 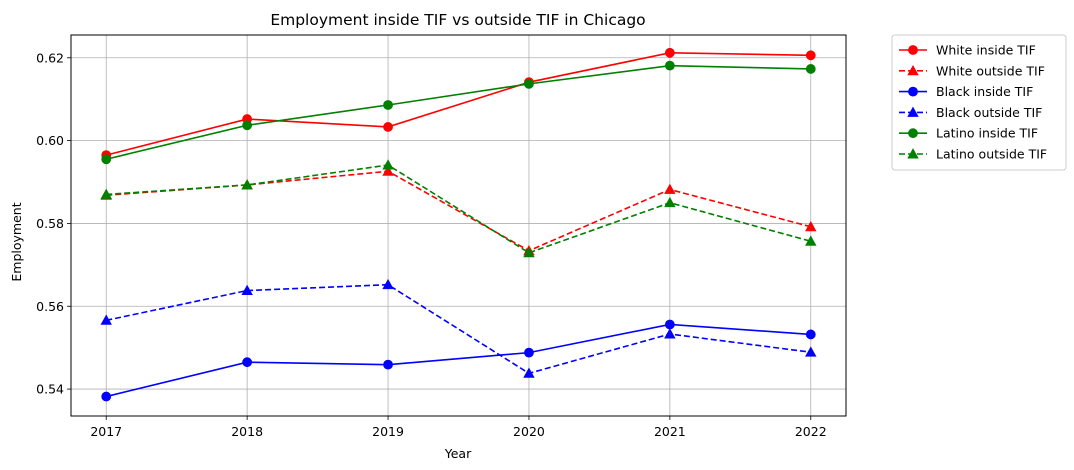 I want to click on legend-item: Latino inside TIF, so click(x=968, y=133).